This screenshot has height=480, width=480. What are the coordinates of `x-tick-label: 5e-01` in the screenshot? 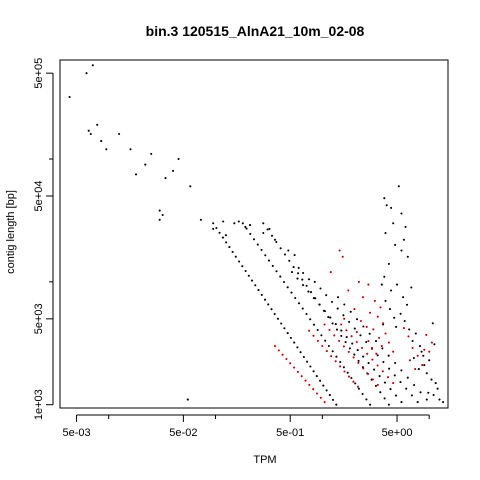 It's located at (290, 433).